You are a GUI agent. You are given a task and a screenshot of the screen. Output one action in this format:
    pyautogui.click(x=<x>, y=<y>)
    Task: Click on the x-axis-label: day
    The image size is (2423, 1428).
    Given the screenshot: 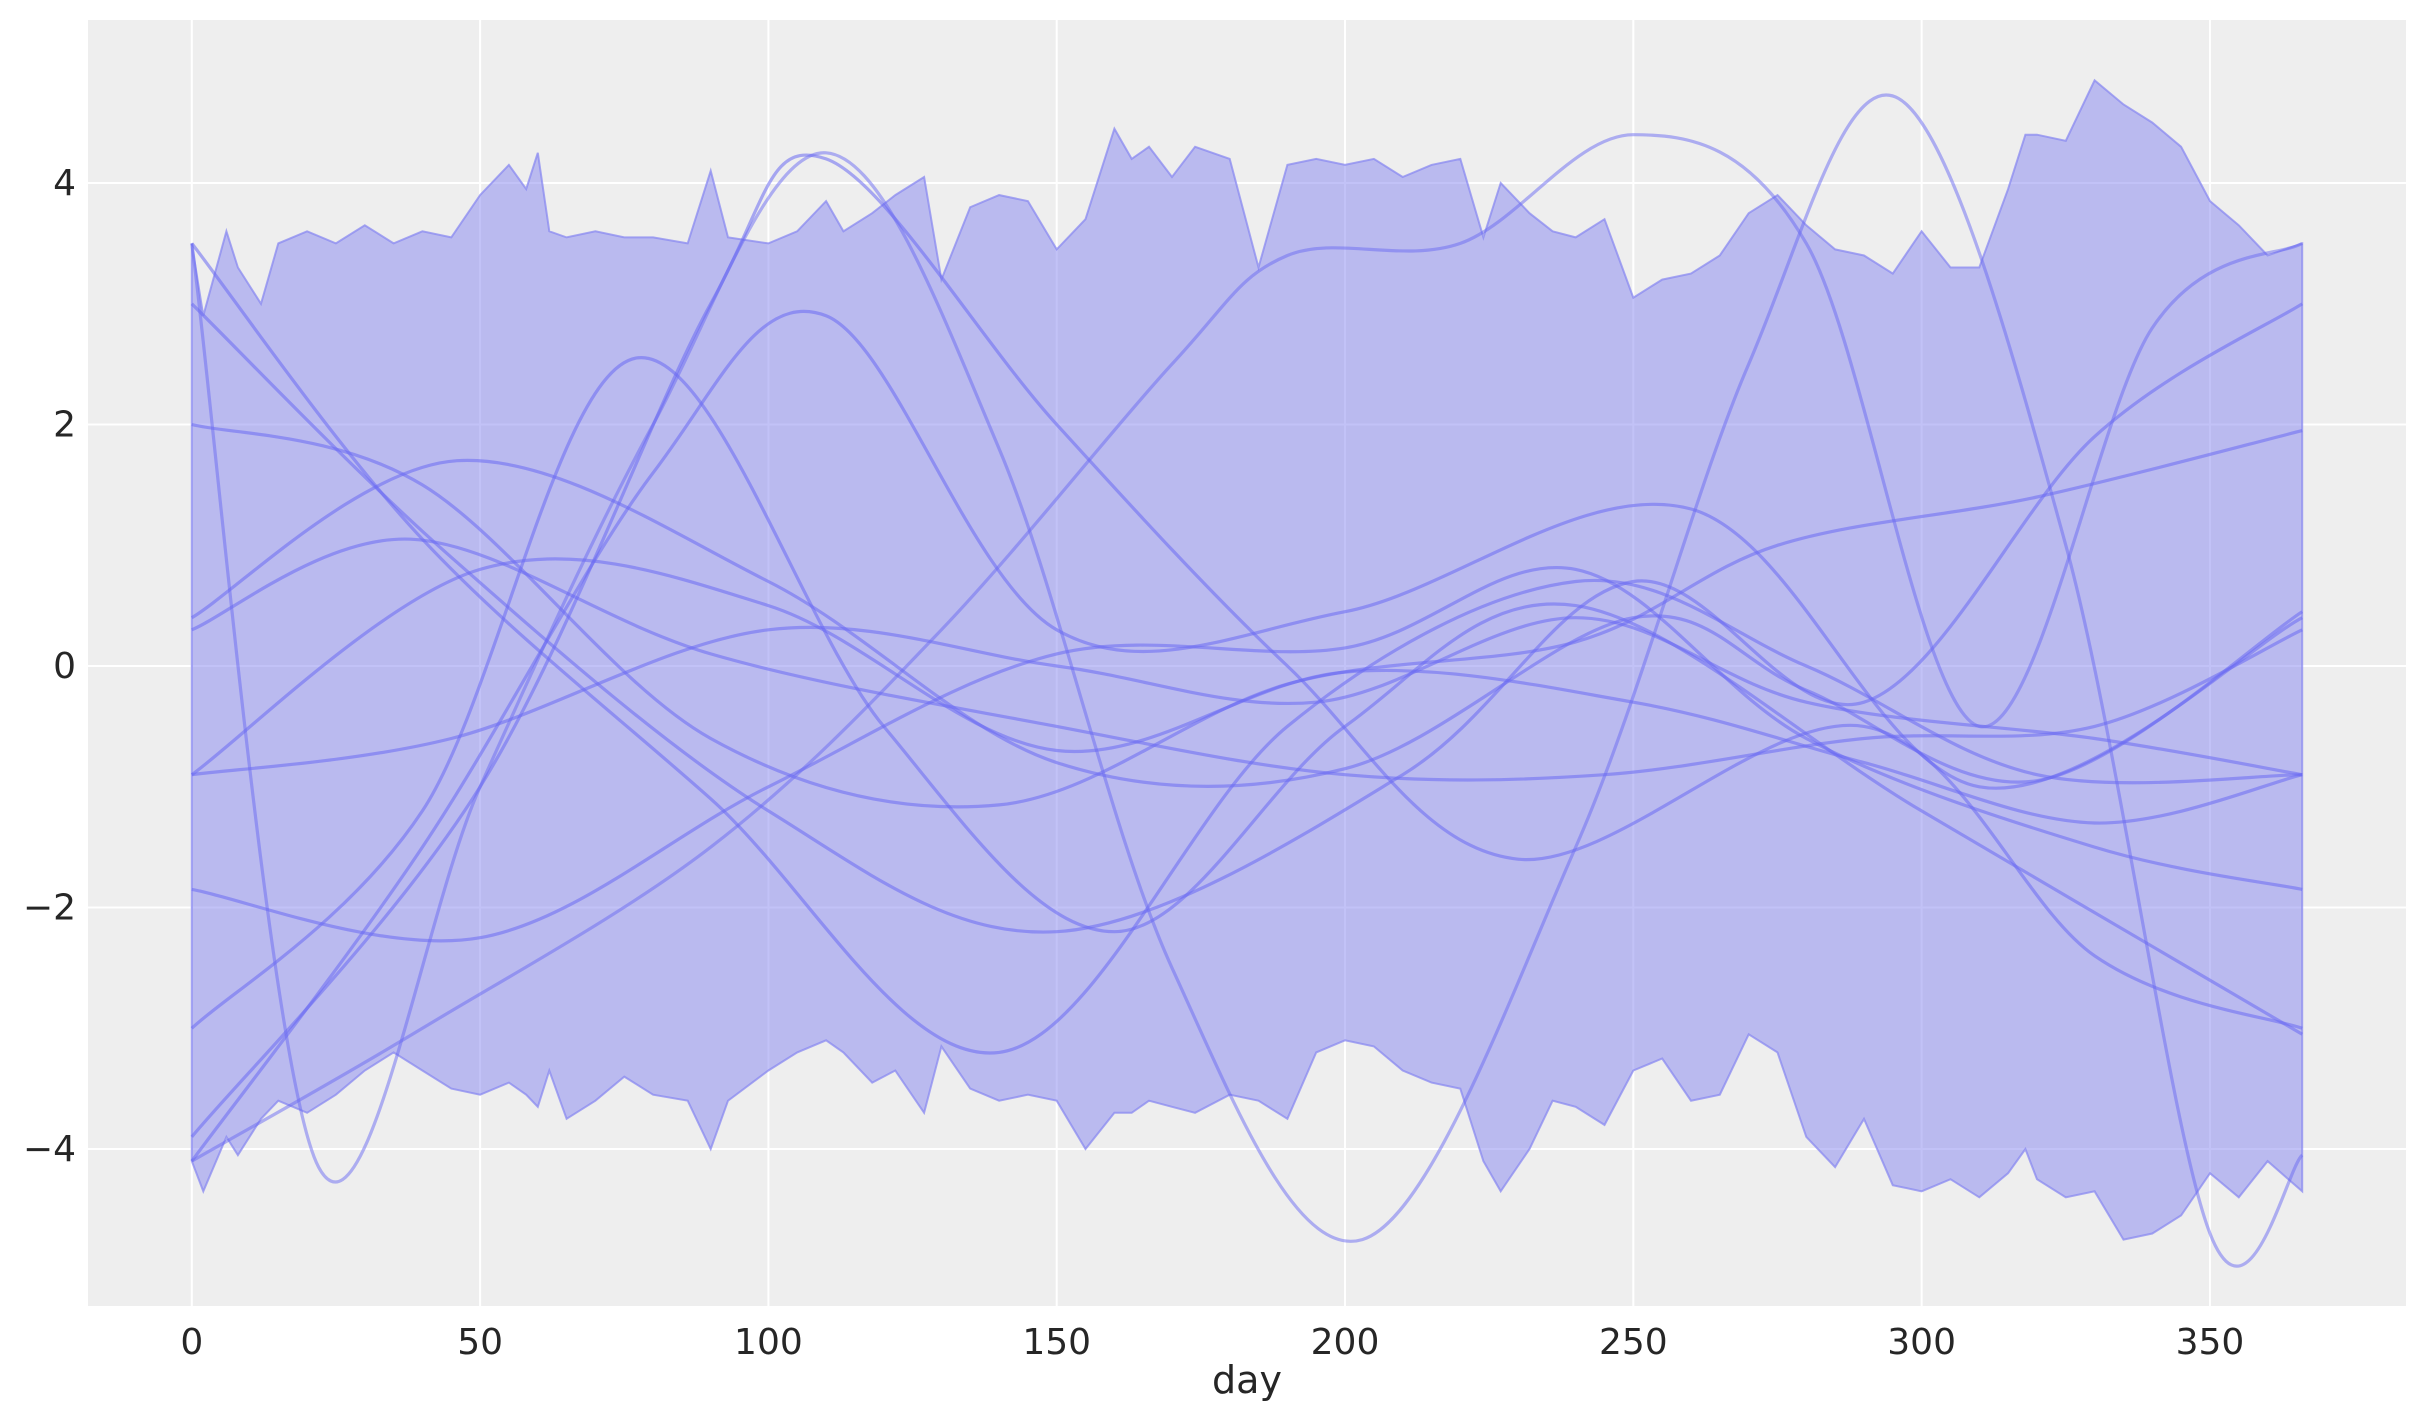 What is the action you would take?
    pyautogui.click(x=1247, y=1380)
    